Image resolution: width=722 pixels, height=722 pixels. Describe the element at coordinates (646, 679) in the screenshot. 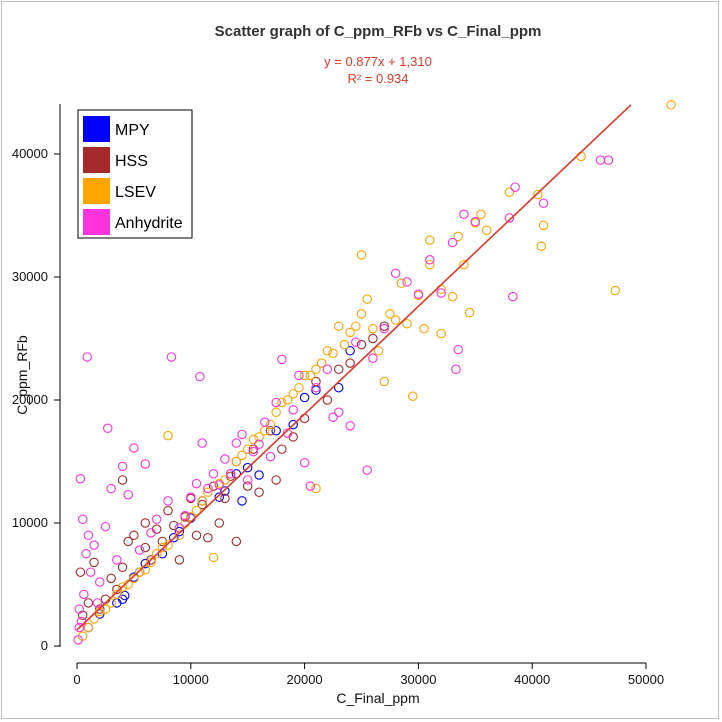

I see `x-tick-label: 50000` at that location.